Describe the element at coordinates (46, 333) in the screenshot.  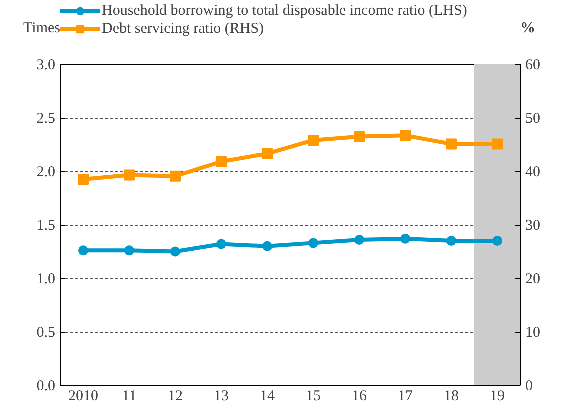
I see `y-tick-label: 0.5` at that location.